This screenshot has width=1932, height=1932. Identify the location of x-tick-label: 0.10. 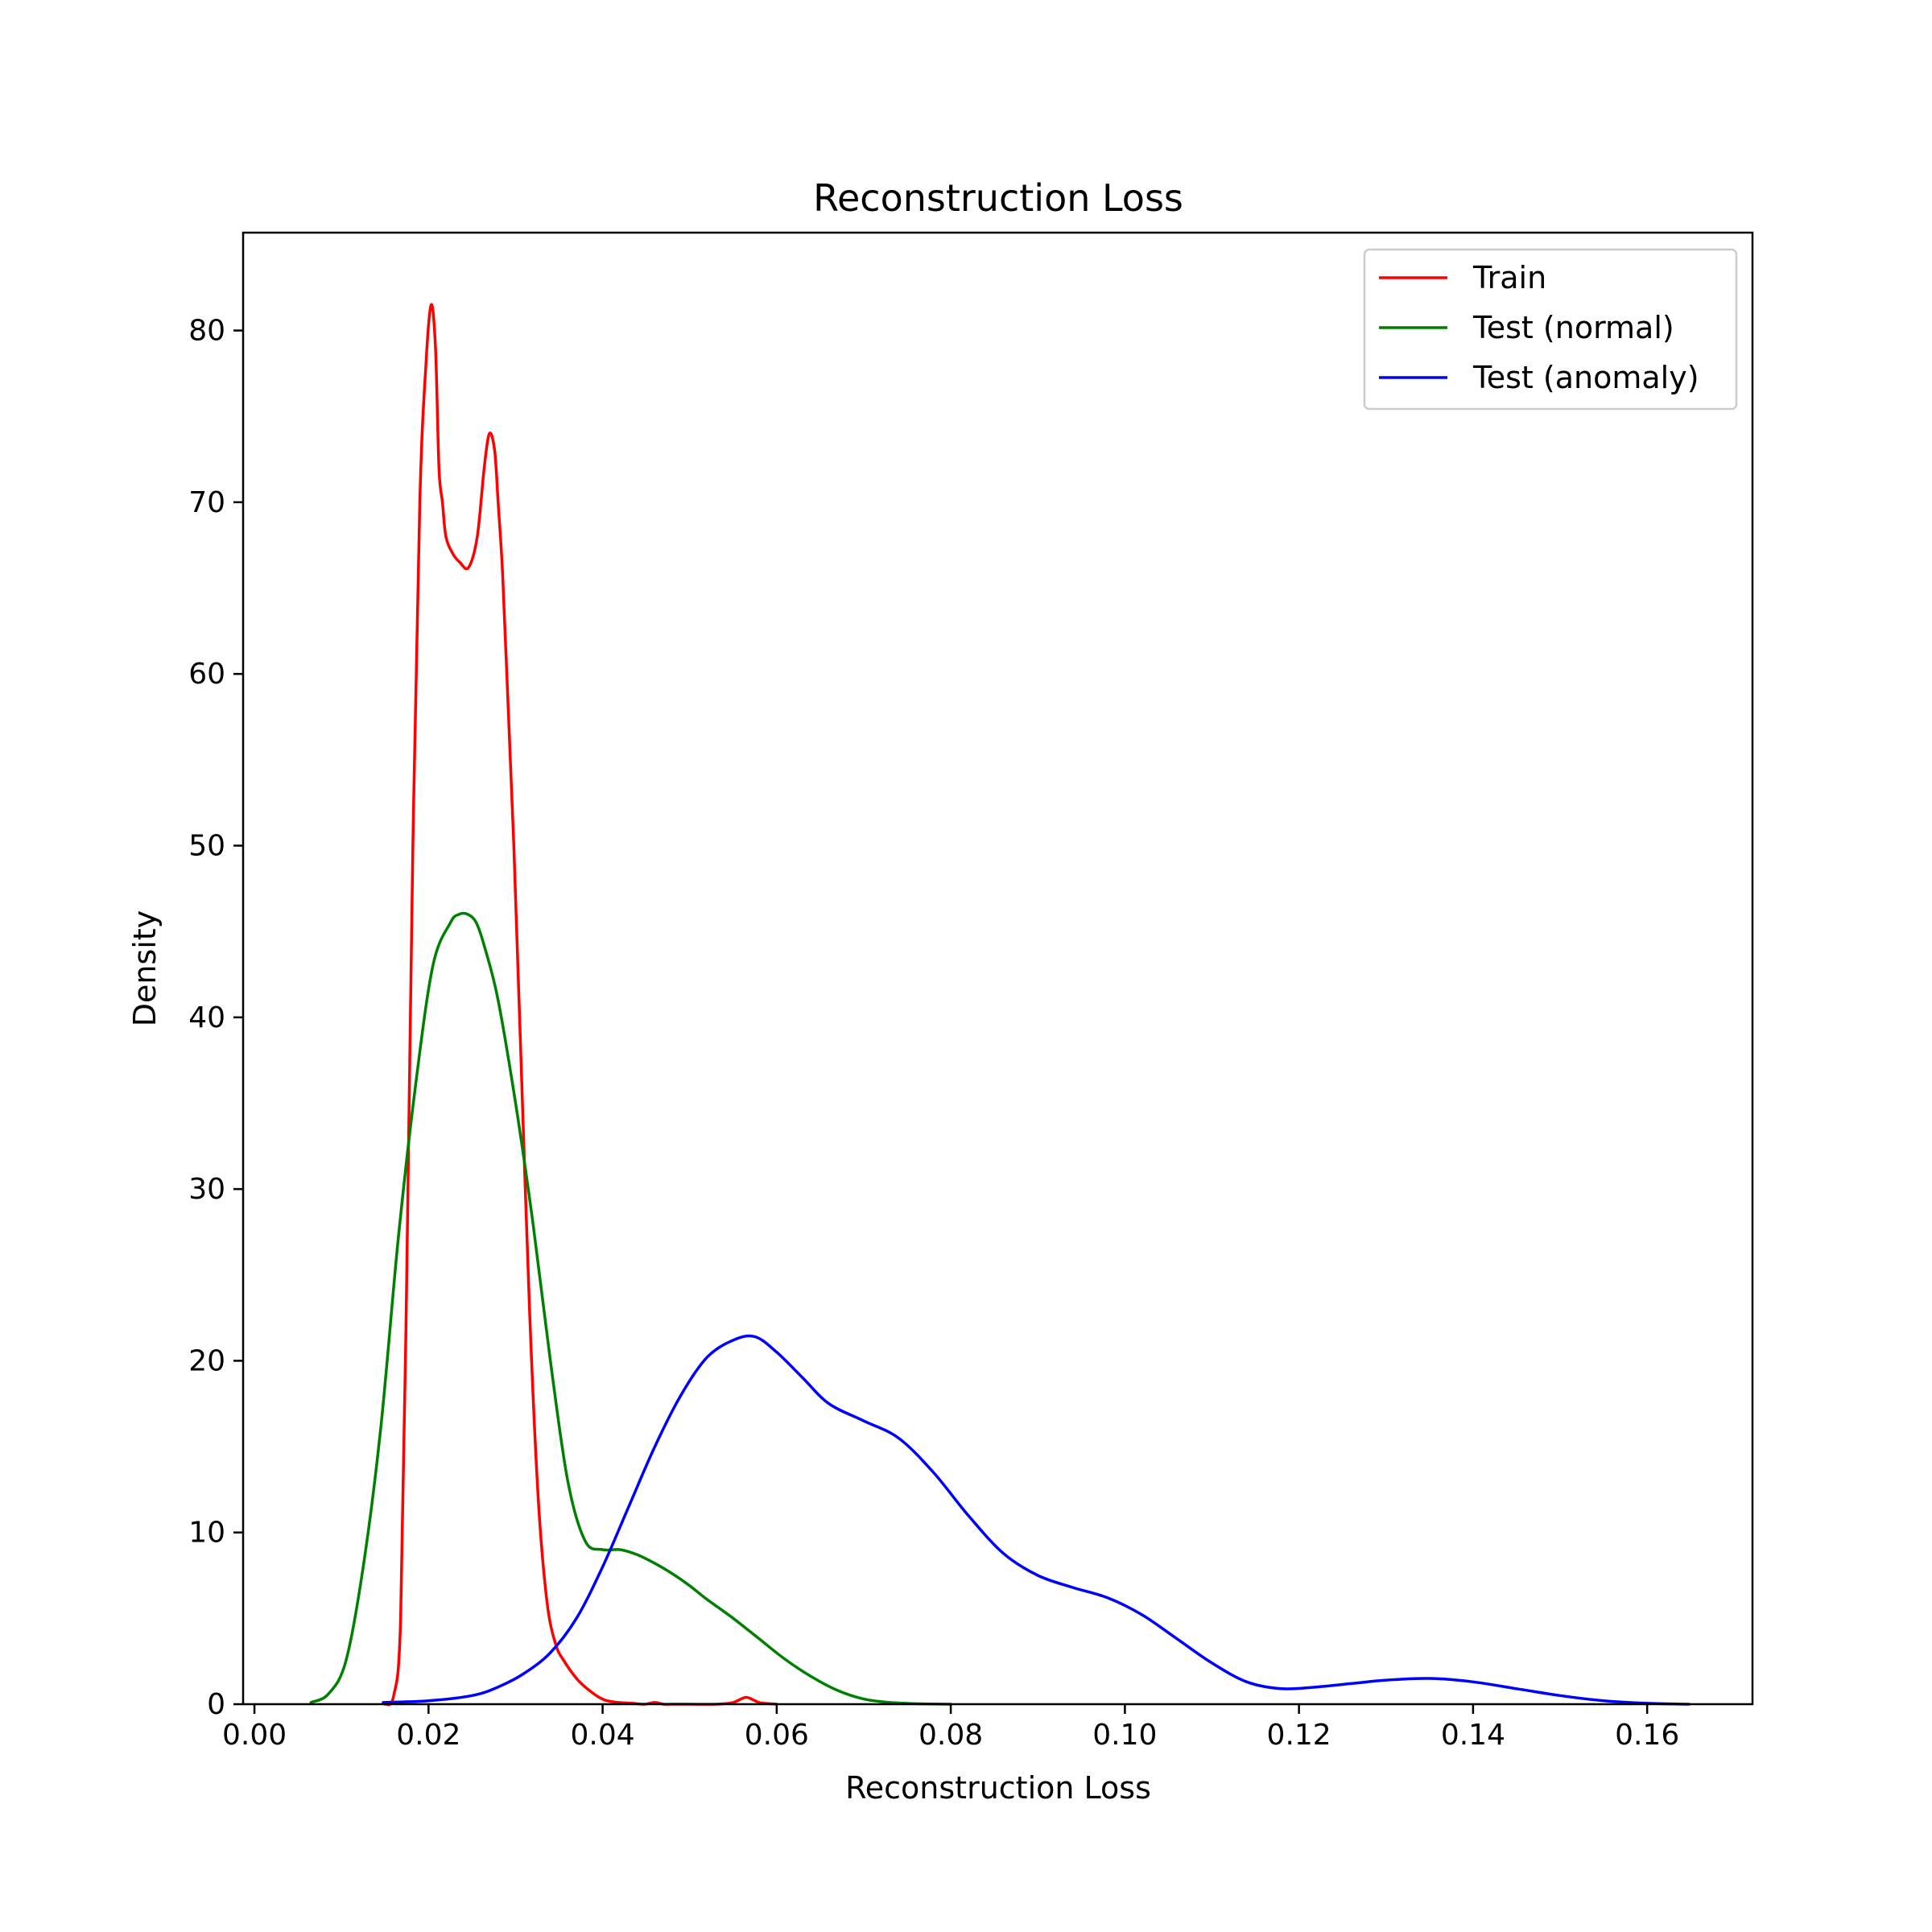
(1124, 1735).